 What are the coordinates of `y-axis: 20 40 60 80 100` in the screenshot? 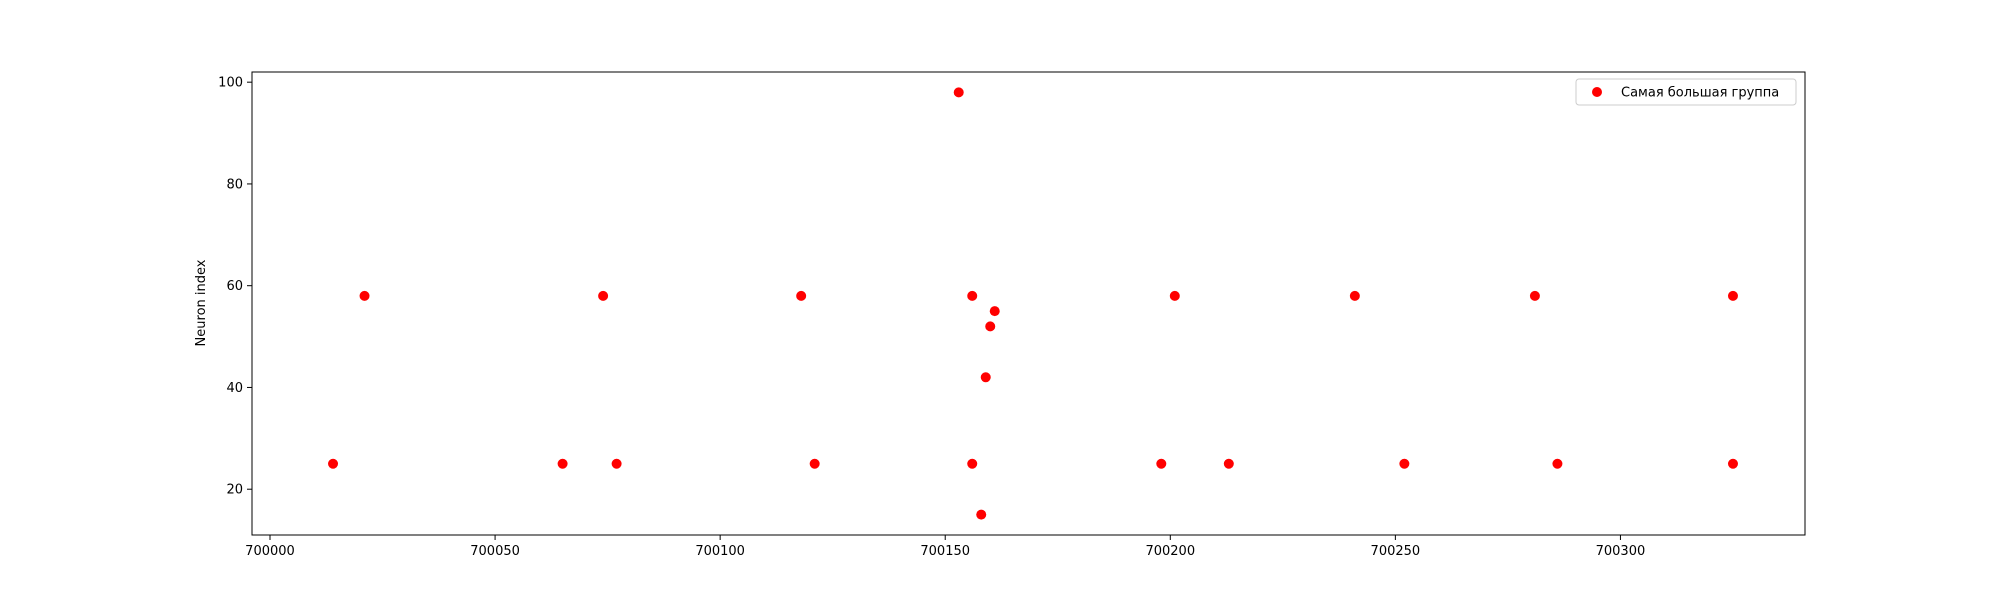 It's located at (235, 287).